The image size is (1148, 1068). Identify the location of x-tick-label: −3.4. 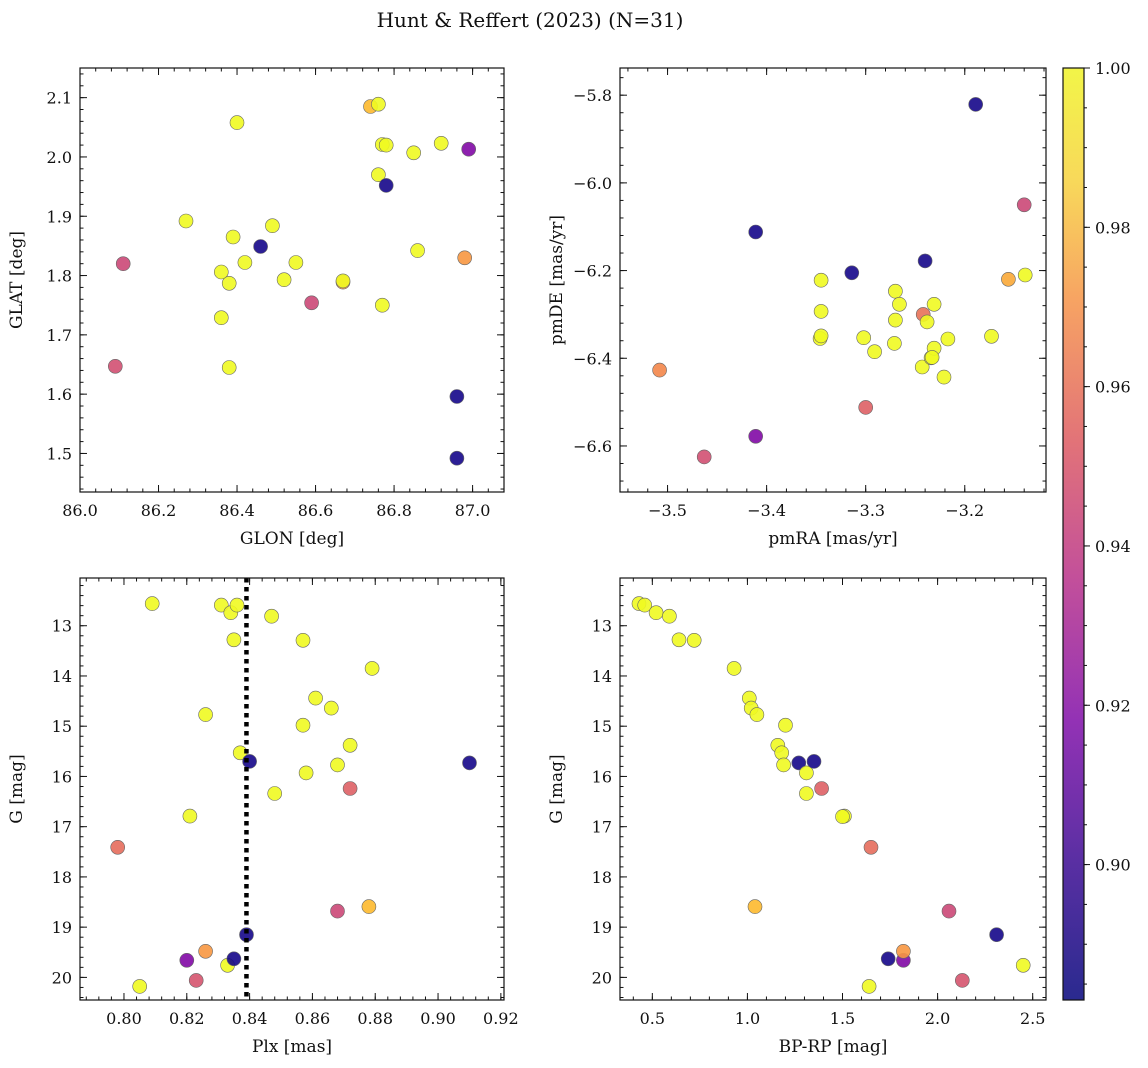
(766, 510).